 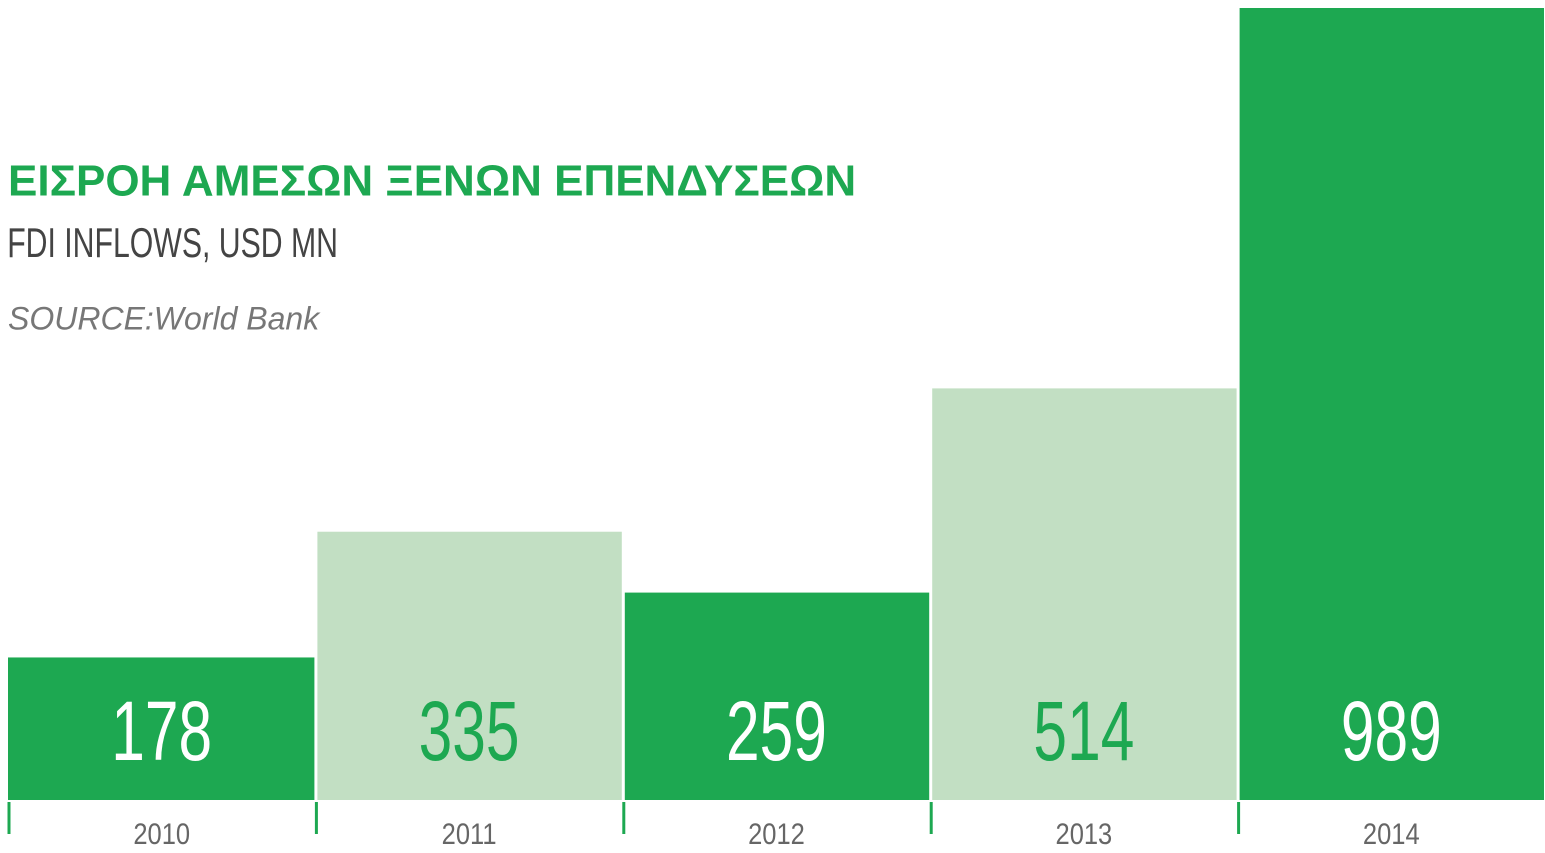 What do you see at coordinates (432, 181) in the screenshot?
I see `chart-title: ΕΙΣΡΟΗ ΑΜΕΣΩΝ ΞΕΝΩΝ ΕΠΕΝΔΥΣΕΩΝ` at bounding box center [432, 181].